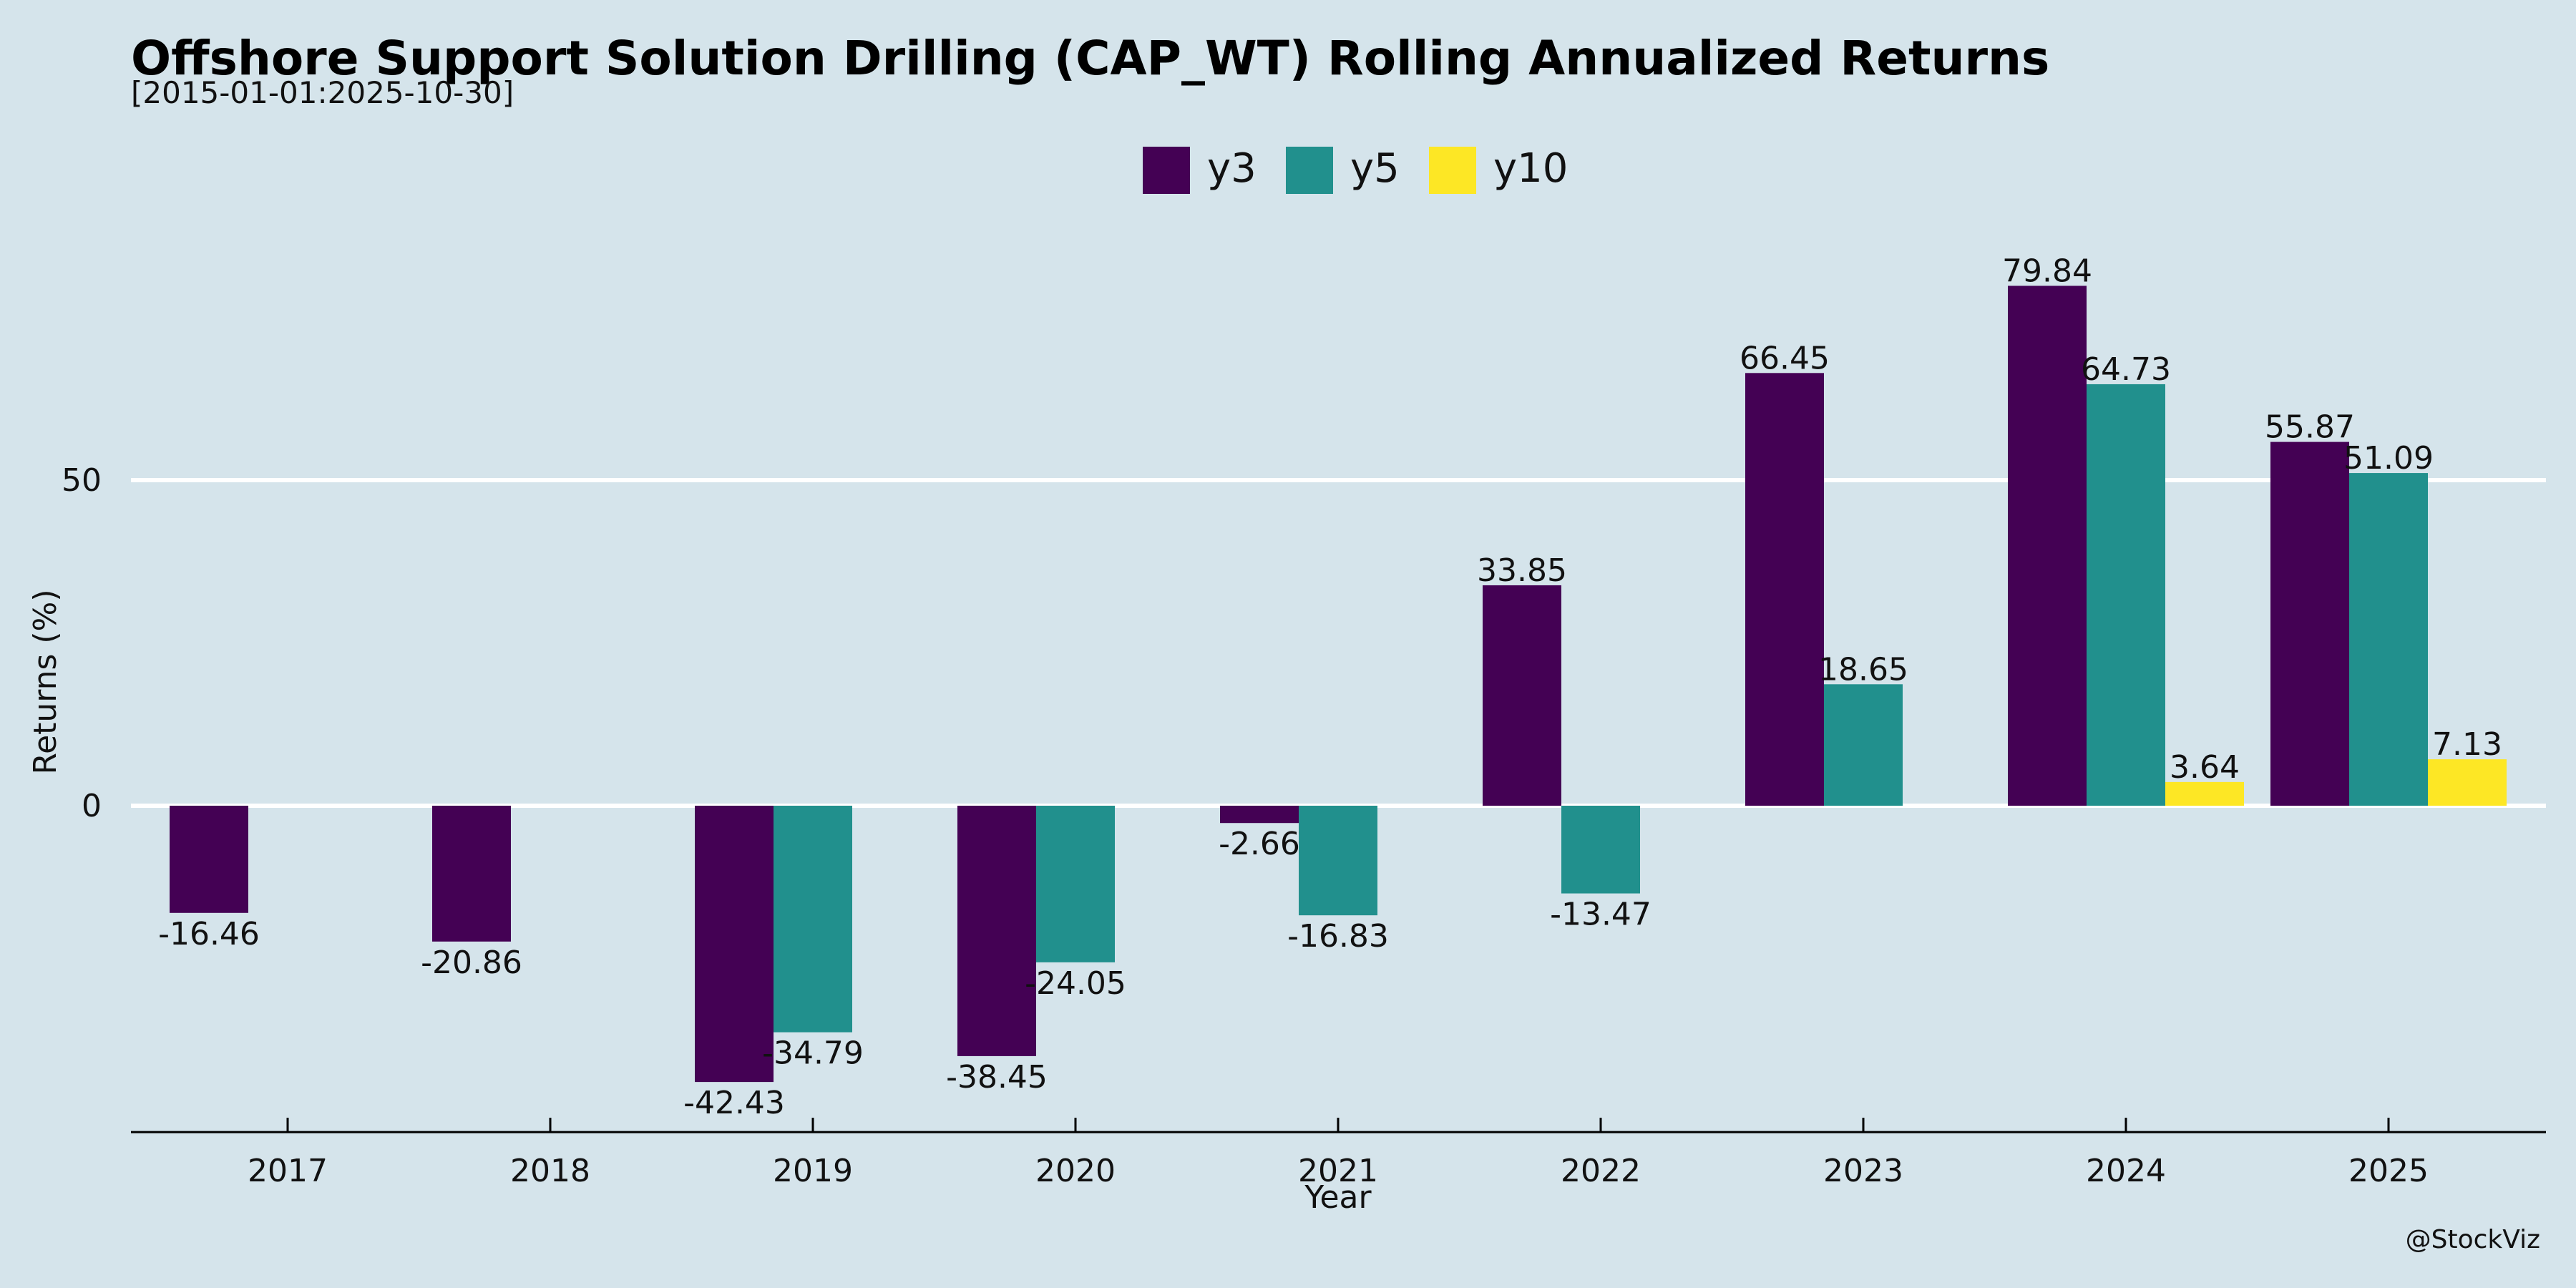 The height and width of the screenshot is (1288, 2576). What do you see at coordinates (1530, 168) in the screenshot?
I see `legend-label-y10: y10` at bounding box center [1530, 168].